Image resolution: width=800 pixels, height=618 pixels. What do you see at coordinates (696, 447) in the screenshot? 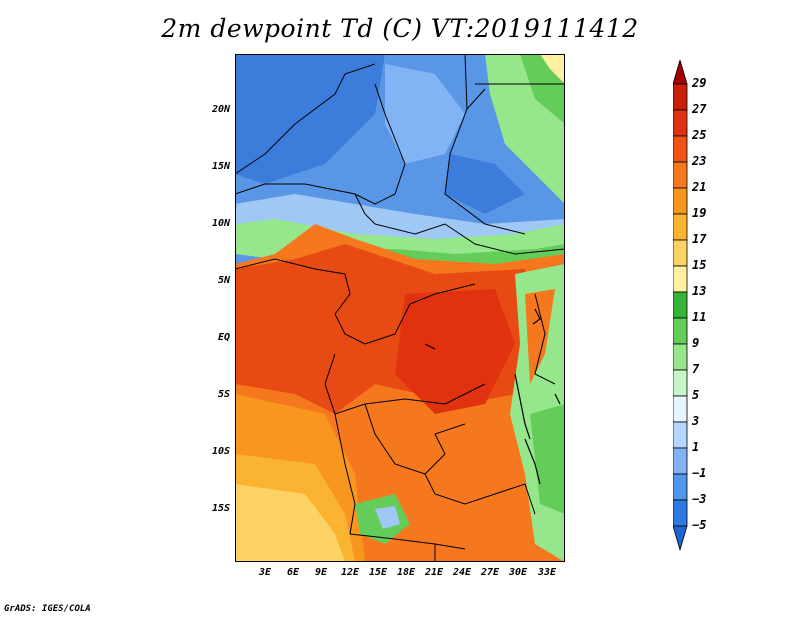
I see `colorbar-level-label: 1` at bounding box center [696, 447].